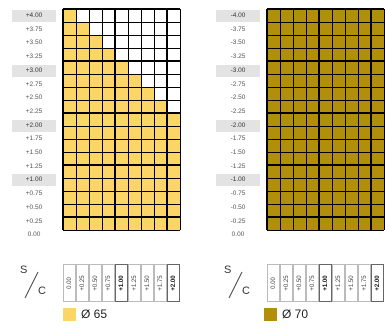 The height and width of the screenshot is (333, 385). Describe the element at coordinates (238, 57) in the screenshot. I see `sphere-label: -3.25` at that location.